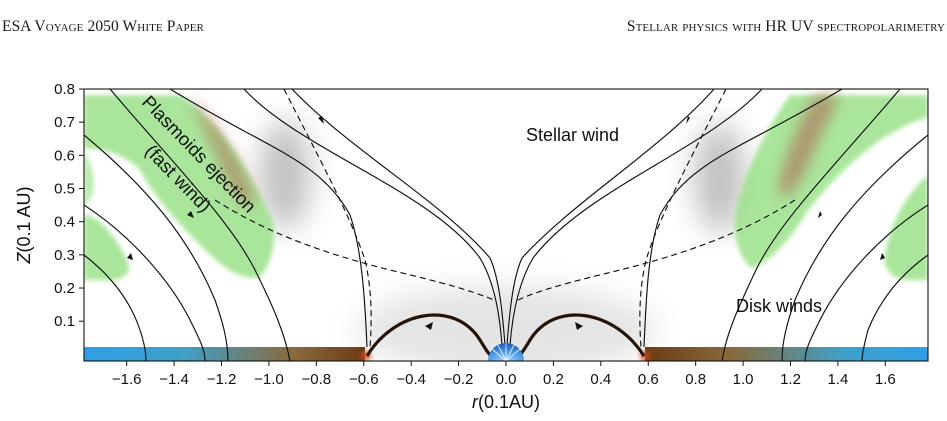  Describe the element at coordinates (127, 379) in the screenshot. I see `x-tick-label: −1.6` at that location.